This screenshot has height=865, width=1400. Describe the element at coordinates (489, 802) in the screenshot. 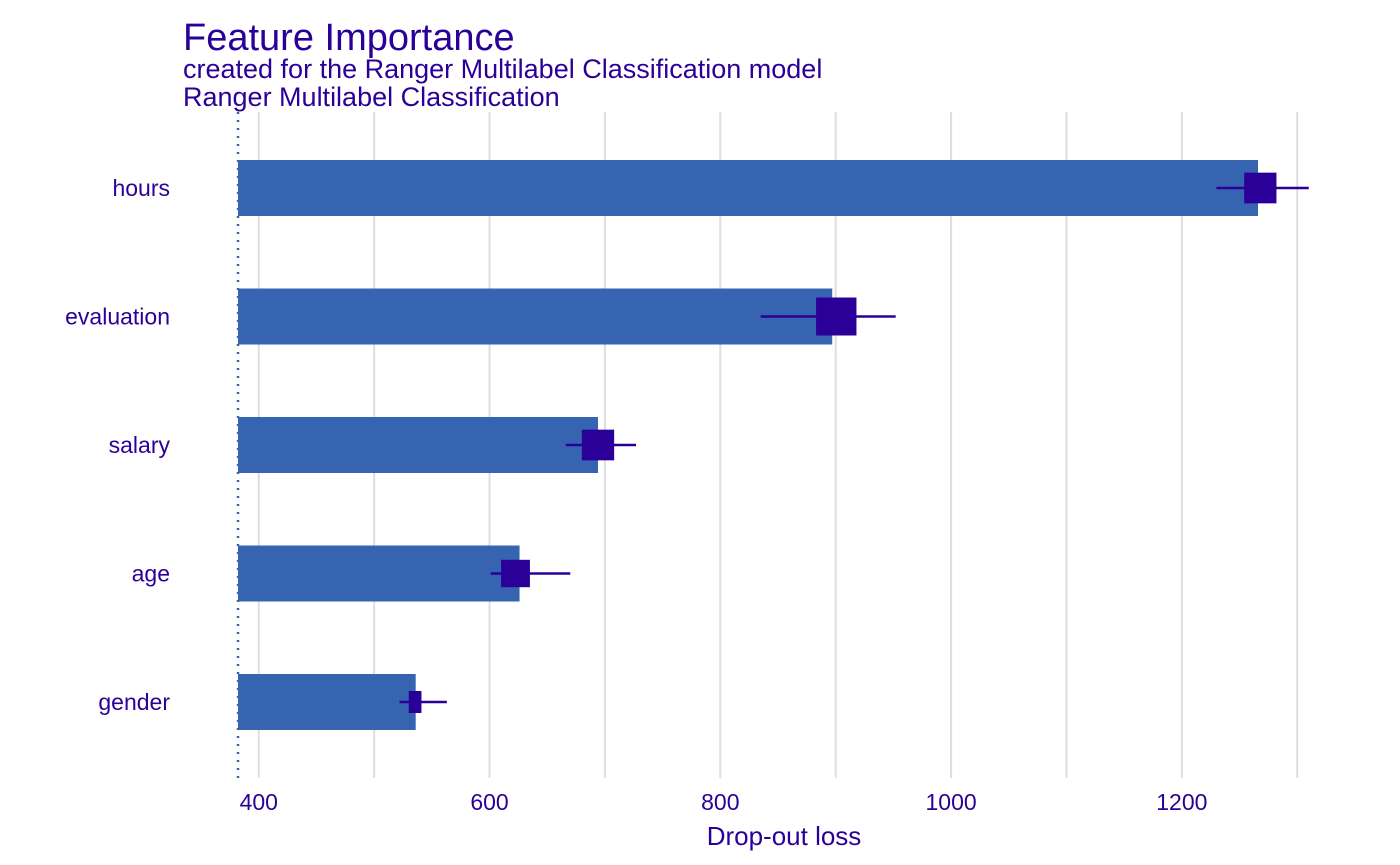

I see `x-tick-label: 600` at that location.